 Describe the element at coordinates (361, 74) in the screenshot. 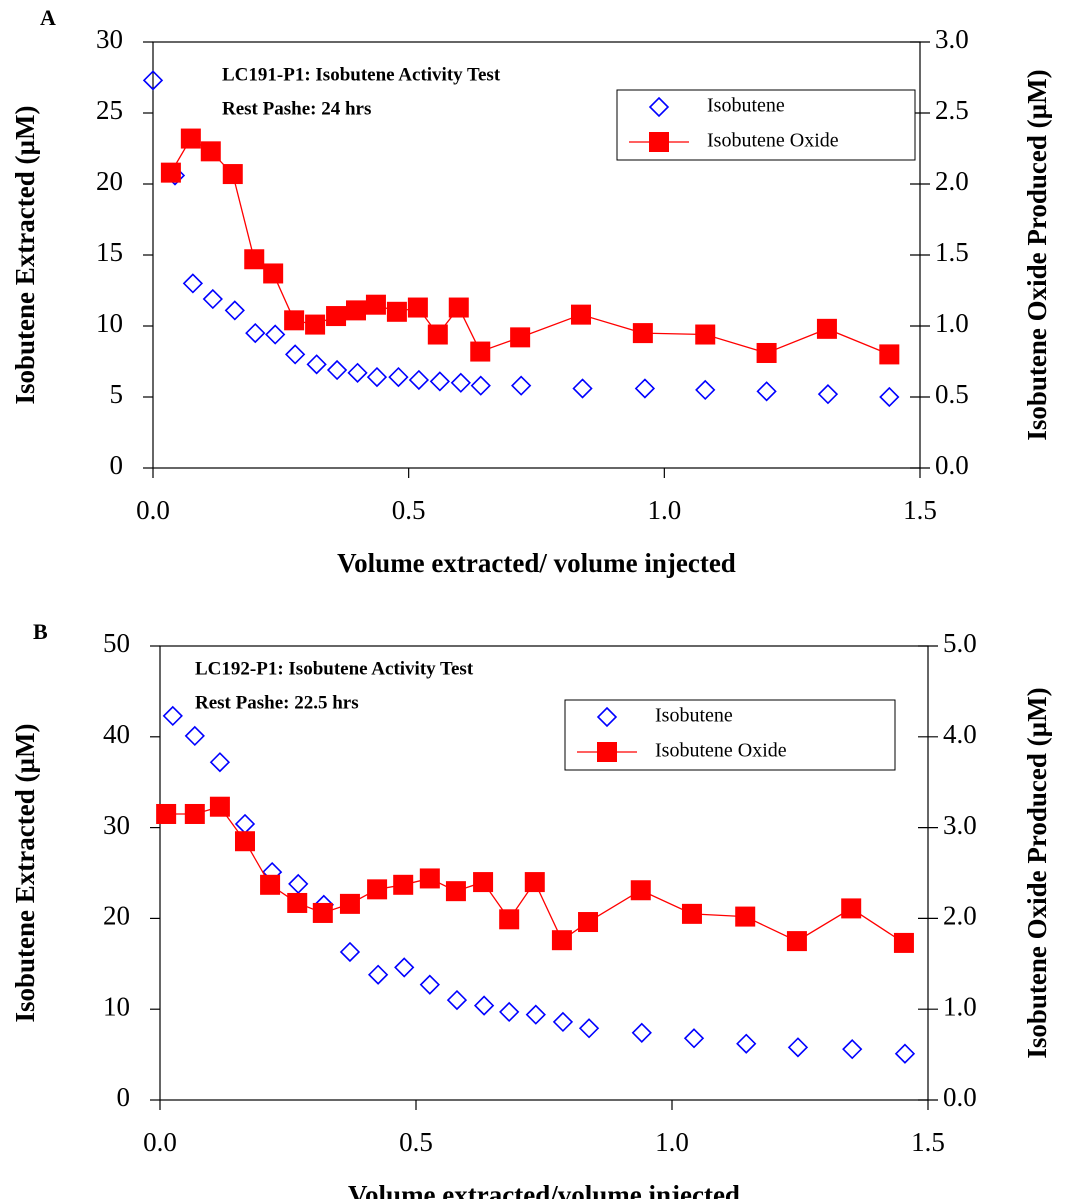

I see `annotation-title: LC191-P1: Isobutene Activity Test` at that location.